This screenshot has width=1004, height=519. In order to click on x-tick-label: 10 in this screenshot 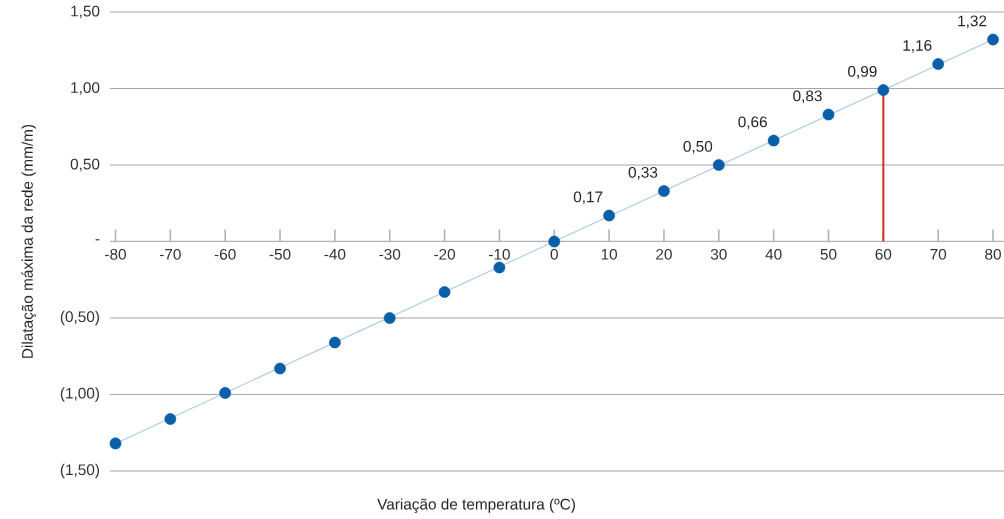, I will do `click(609, 254)`.